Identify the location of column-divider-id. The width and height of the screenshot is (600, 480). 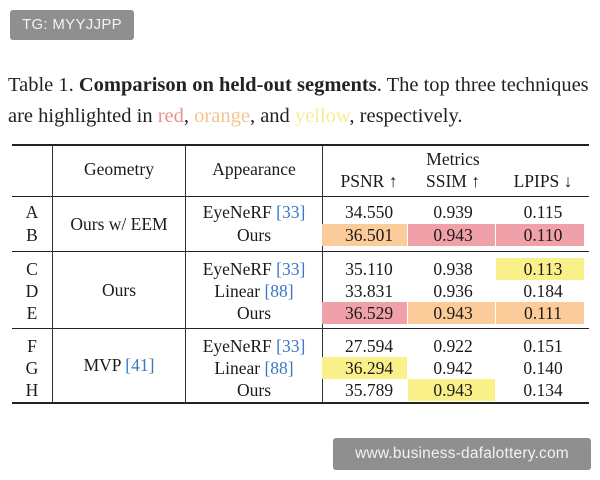
(52, 274).